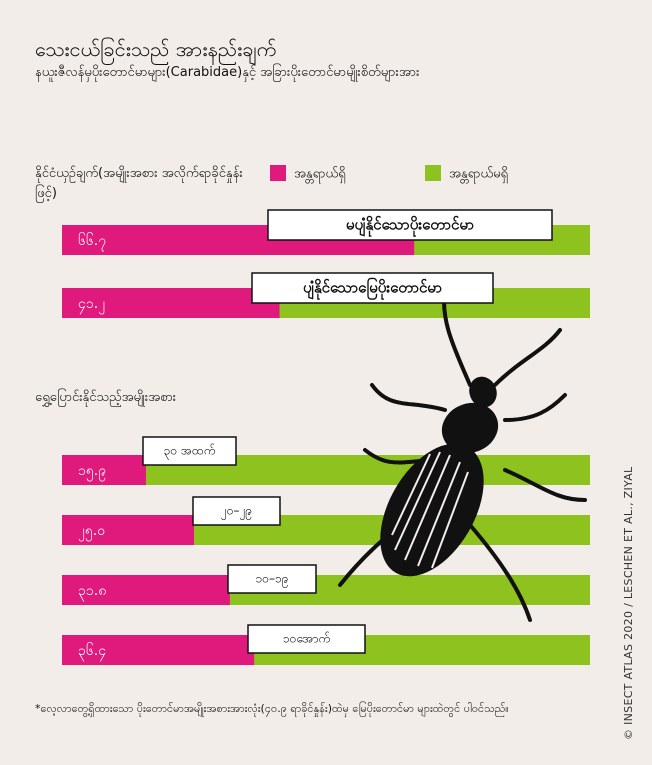  I want to click on category-label: ၁၀အောက်, so click(306, 638).